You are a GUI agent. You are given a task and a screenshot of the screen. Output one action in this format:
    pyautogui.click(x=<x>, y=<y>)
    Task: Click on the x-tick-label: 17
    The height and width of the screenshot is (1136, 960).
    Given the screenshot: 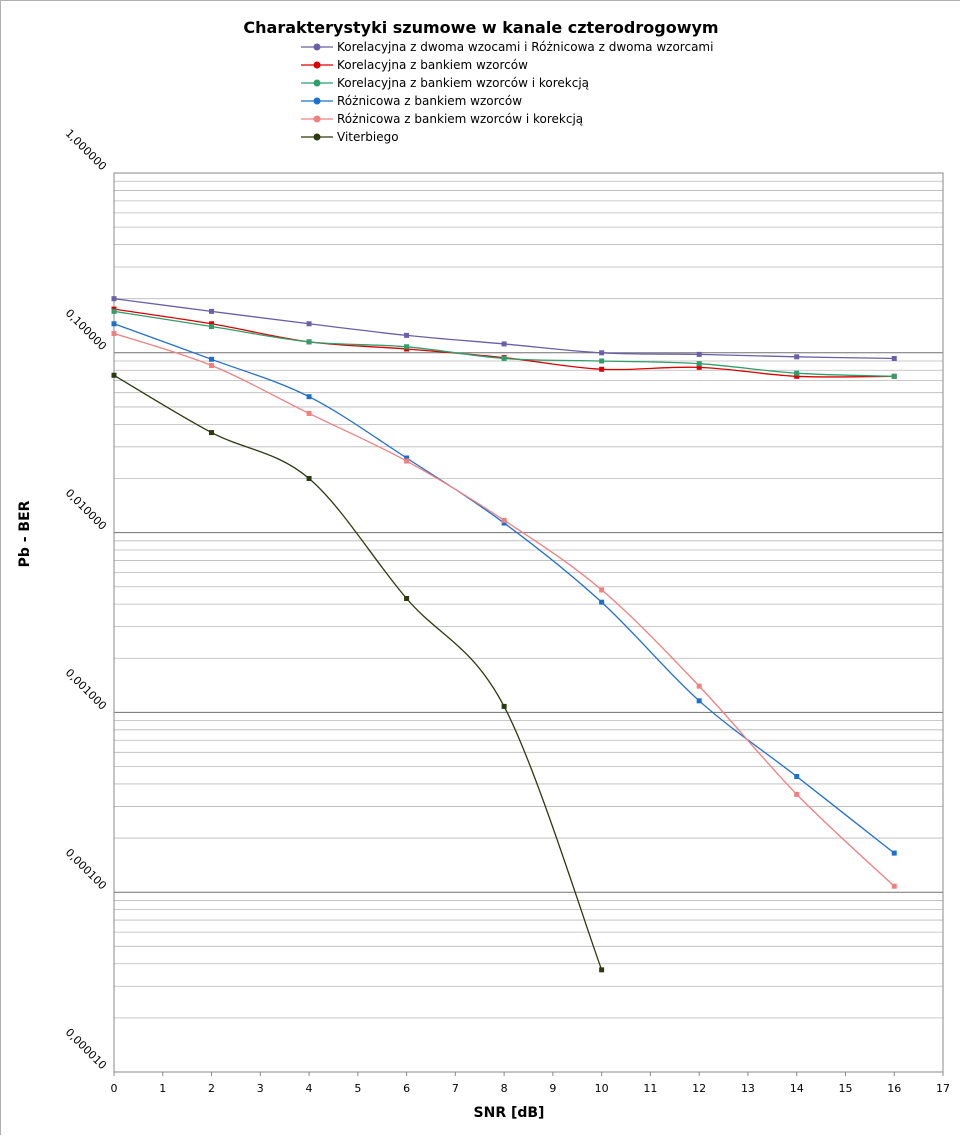 What is the action you would take?
    pyautogui.click(x=943, y=1088)
    